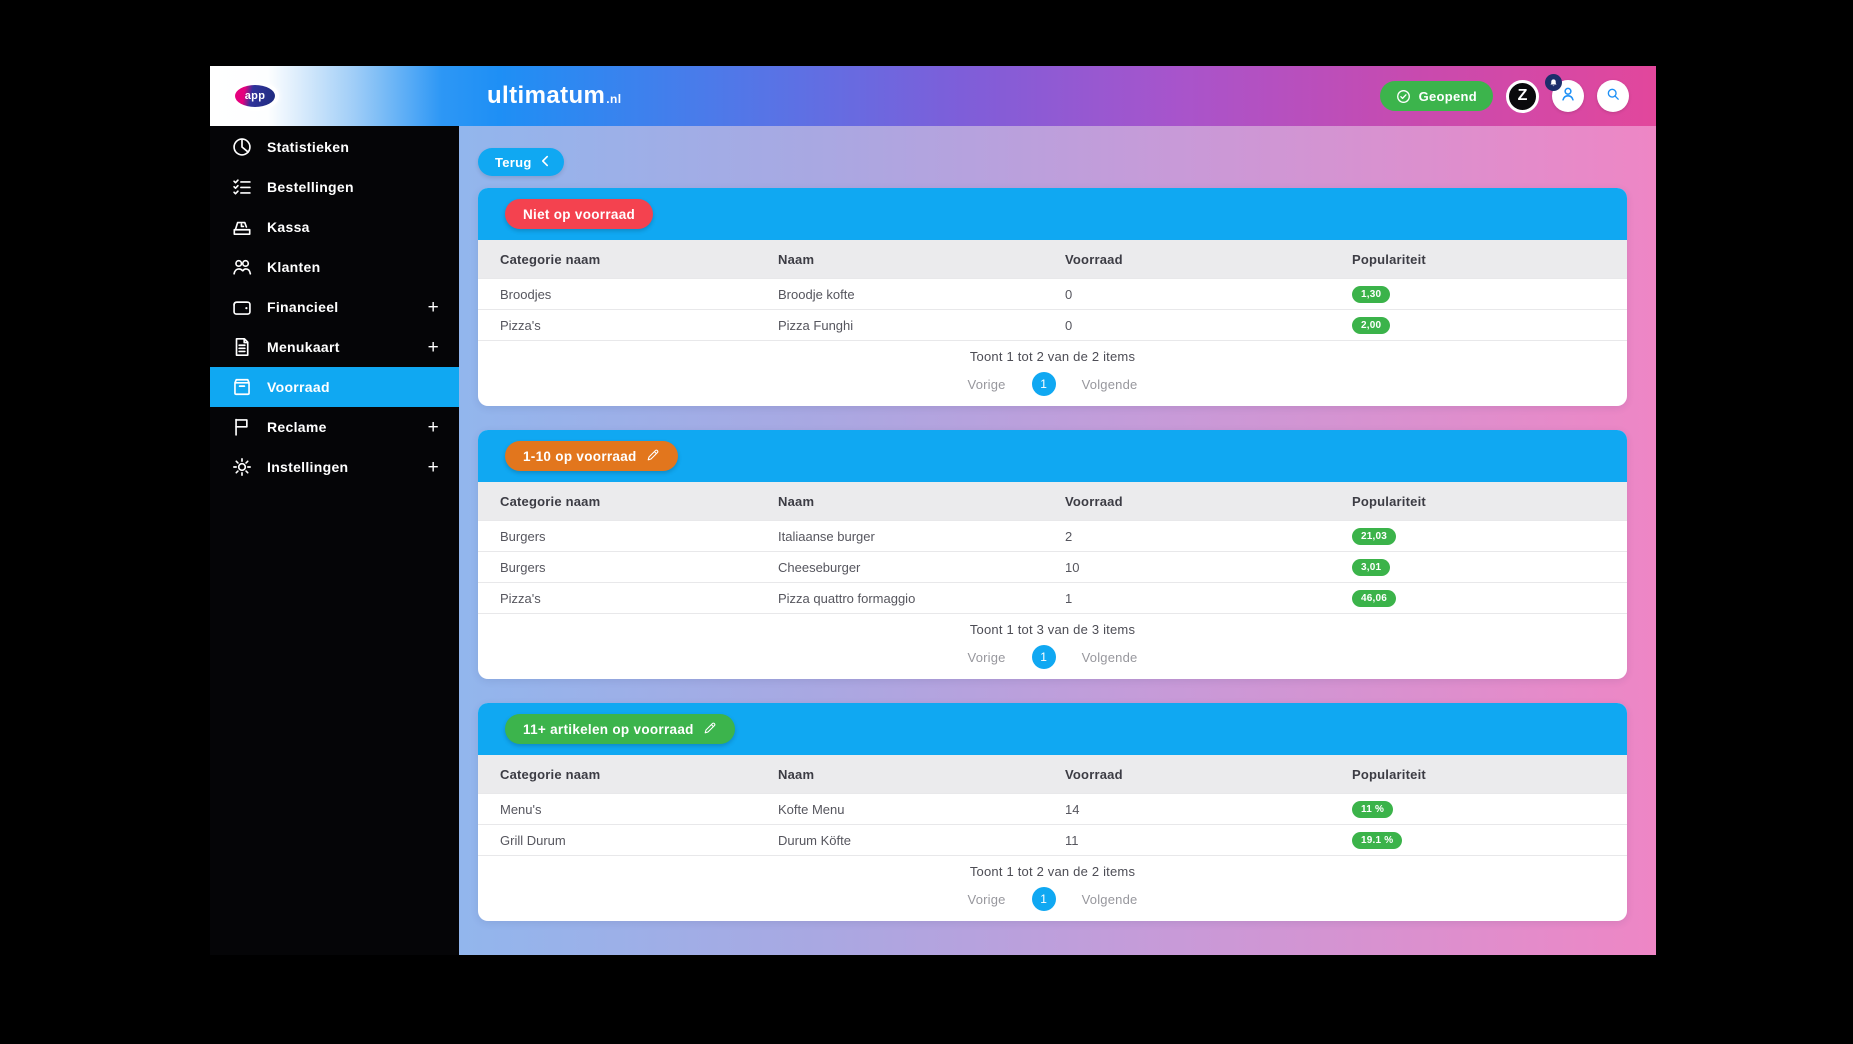 Image resolution: width=1853 pixels, height=1044 pixels. I want to click on app-logo-oval: app, so click(255, 96).